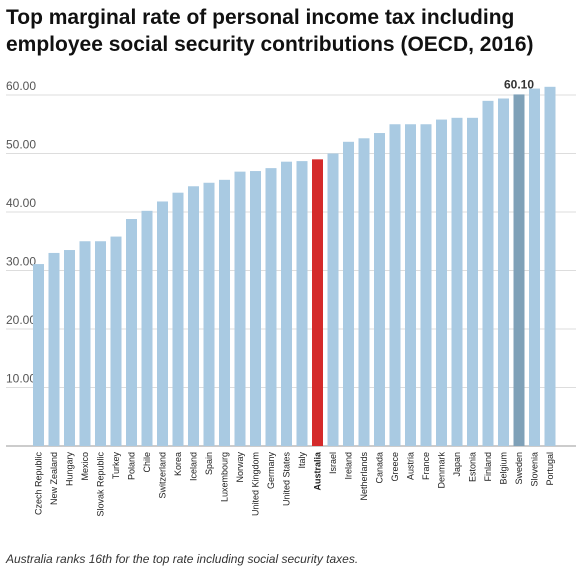  I want to click on bar-belgium, so click(503, 272).